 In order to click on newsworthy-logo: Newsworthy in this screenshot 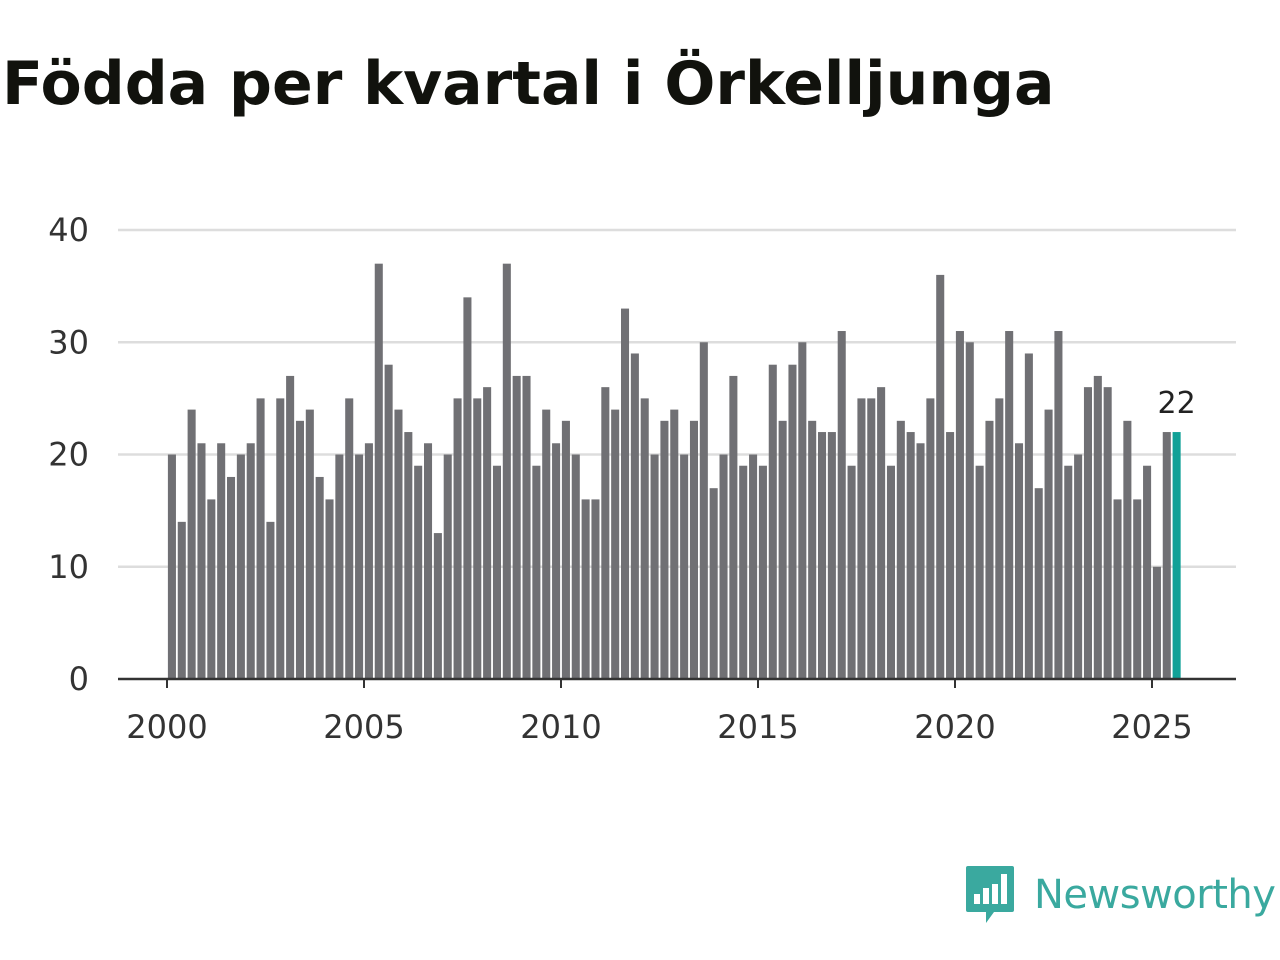, I will do `click(1120, 895)`.